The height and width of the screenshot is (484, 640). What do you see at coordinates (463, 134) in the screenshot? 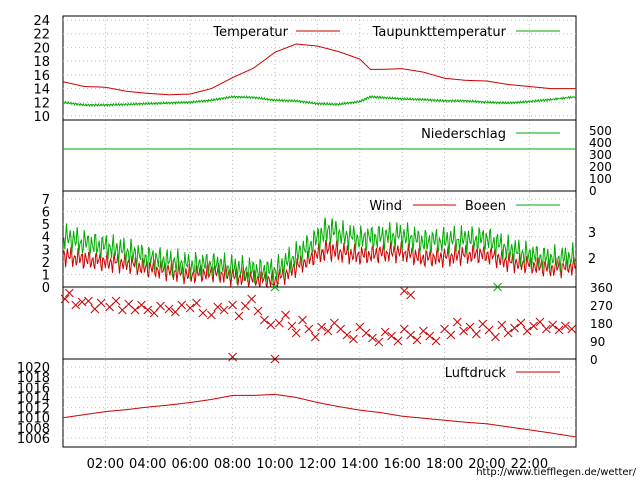
I see `legend-label-niederschlag: Niederschlag` at bounding box center [463, 134].